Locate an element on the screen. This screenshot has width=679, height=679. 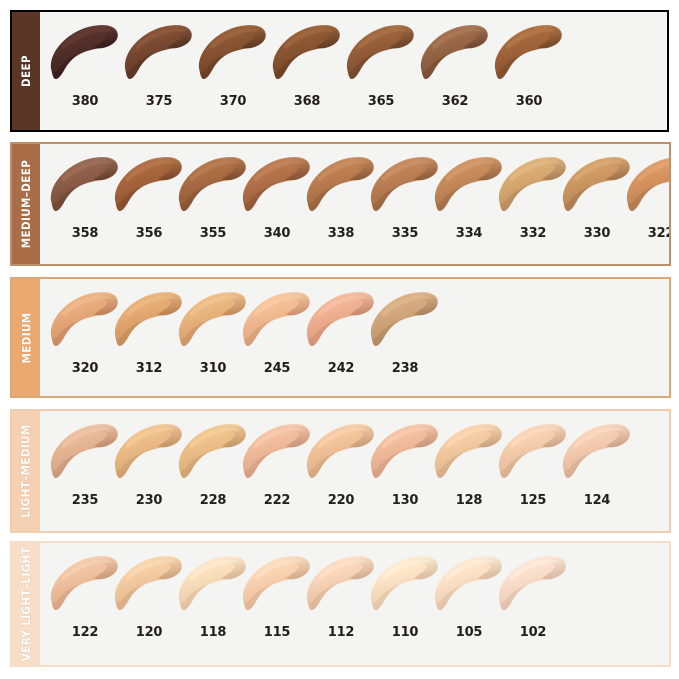
row-label-very-light: VERY LIGHT–LIGHT is located at coordinates (26, 604).